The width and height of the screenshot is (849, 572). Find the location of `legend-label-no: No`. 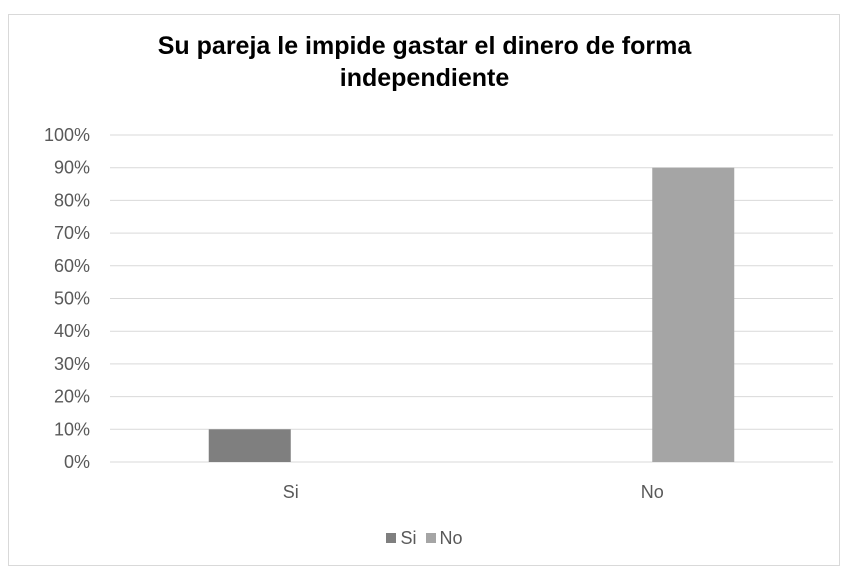

legend-label-no: No is located at coordinates (451, 538).